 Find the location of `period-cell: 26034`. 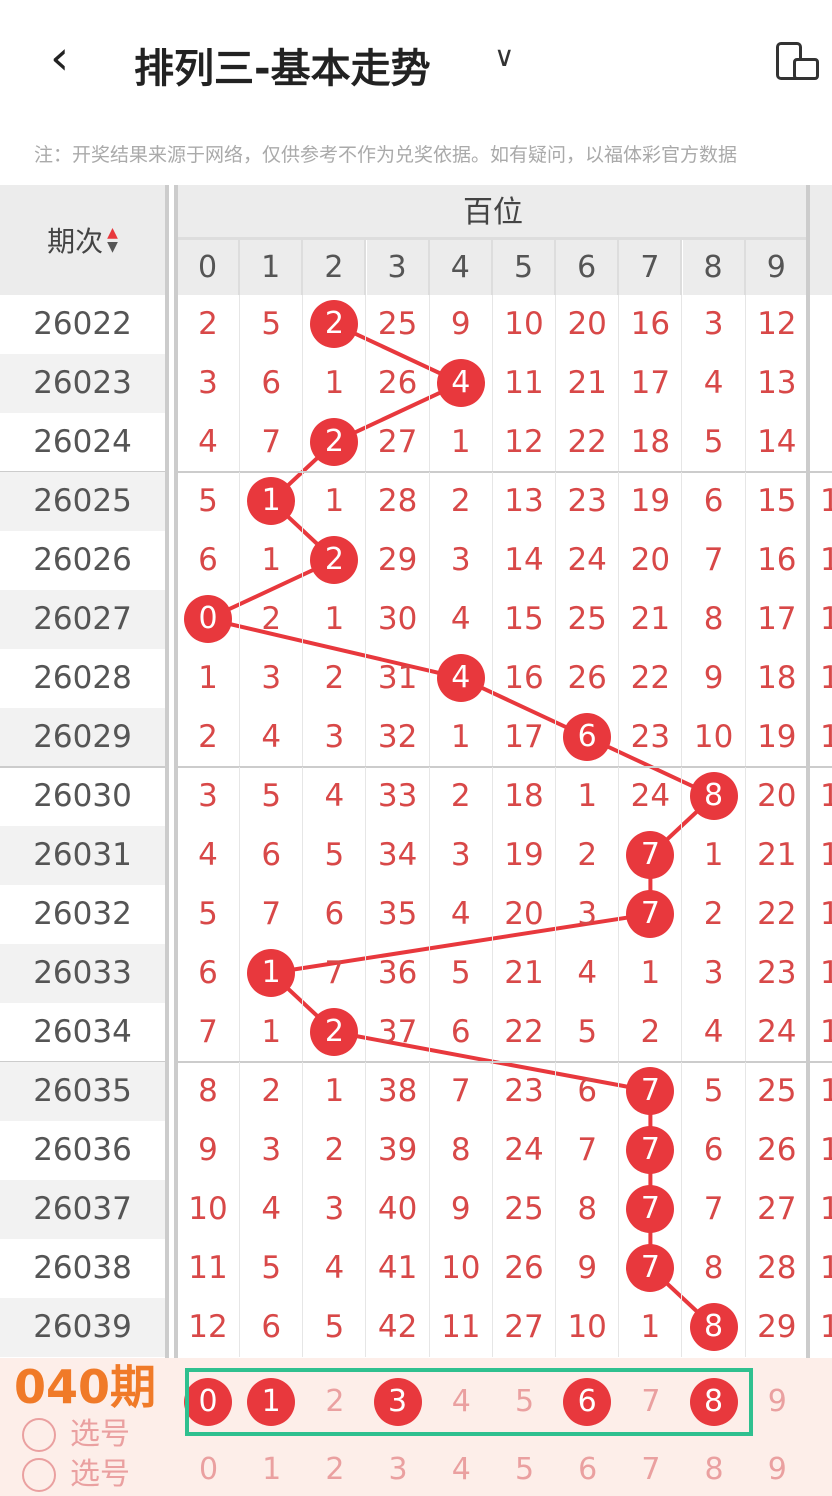

period-cell: 26034 is located at coordinates (82, 1032).